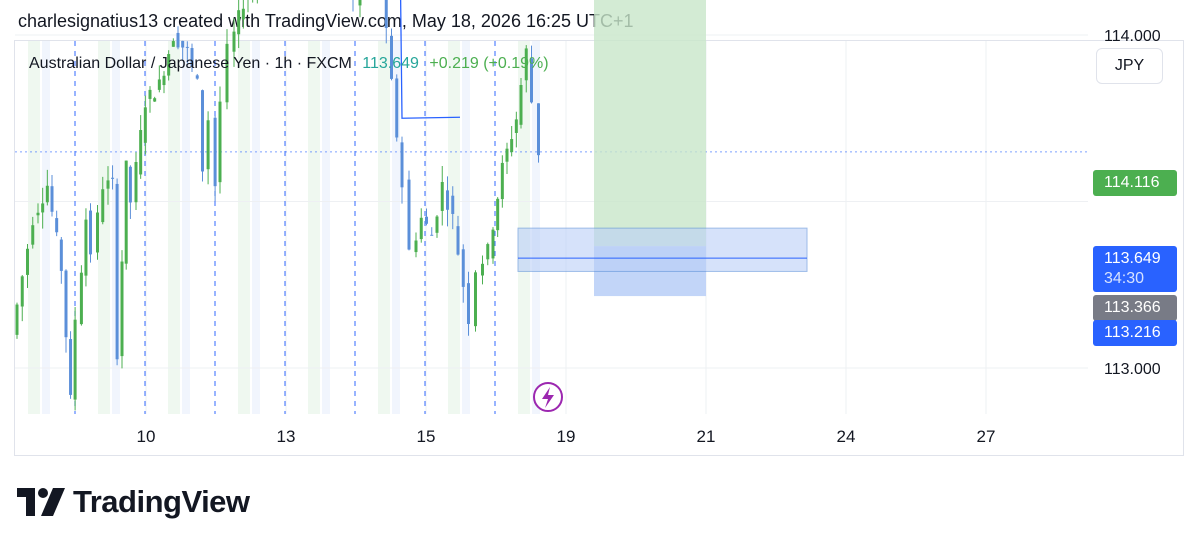 Image resolution: width=1199 pixels, height=547 pixels. I want to click on tradingview-logo: TradingView, so click(133, 502).